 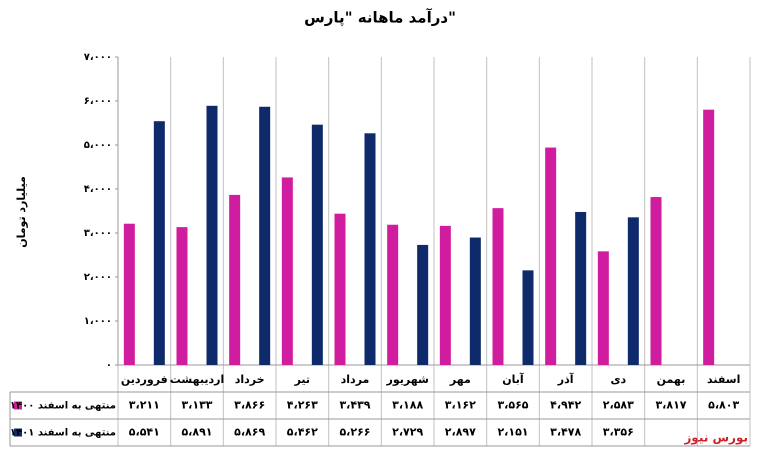 What do you see at coordinates (407, 432) in the screenshot?
I see `data-label: ۲،۷۲۹` at bounding box center [407, 432].